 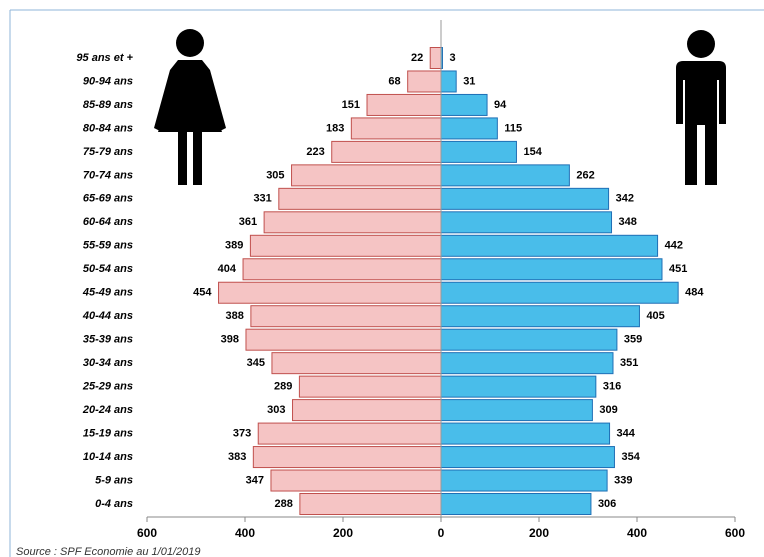 What do you see at coordinates (108, 433) in the screenshot?
I see `category-label: 15-19 ans` at bounding box center [108, 433].